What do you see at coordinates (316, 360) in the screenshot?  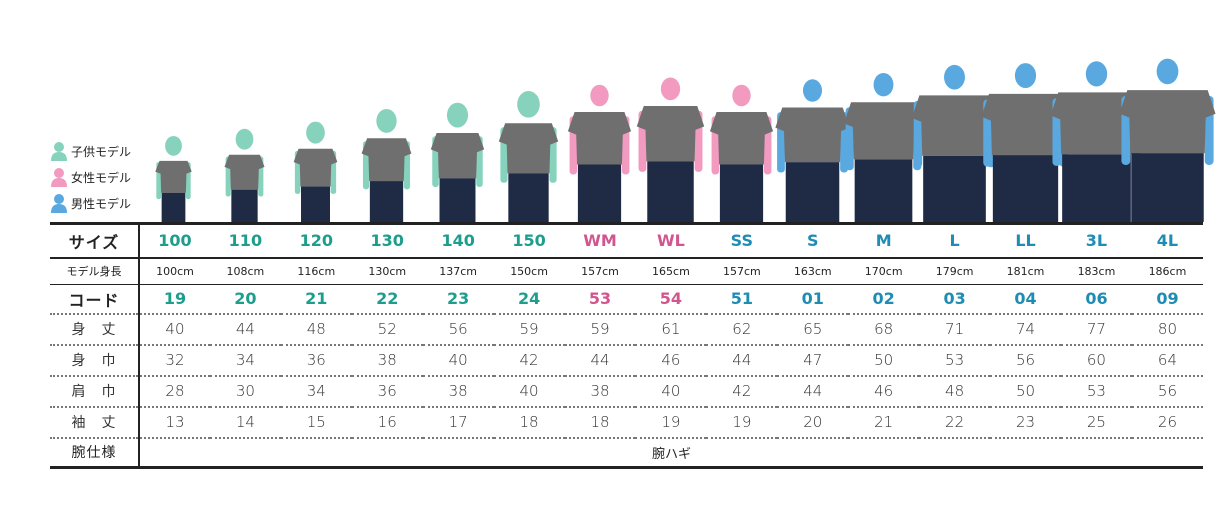 I see `cell-width: 36` at bounding box center [316, 360].